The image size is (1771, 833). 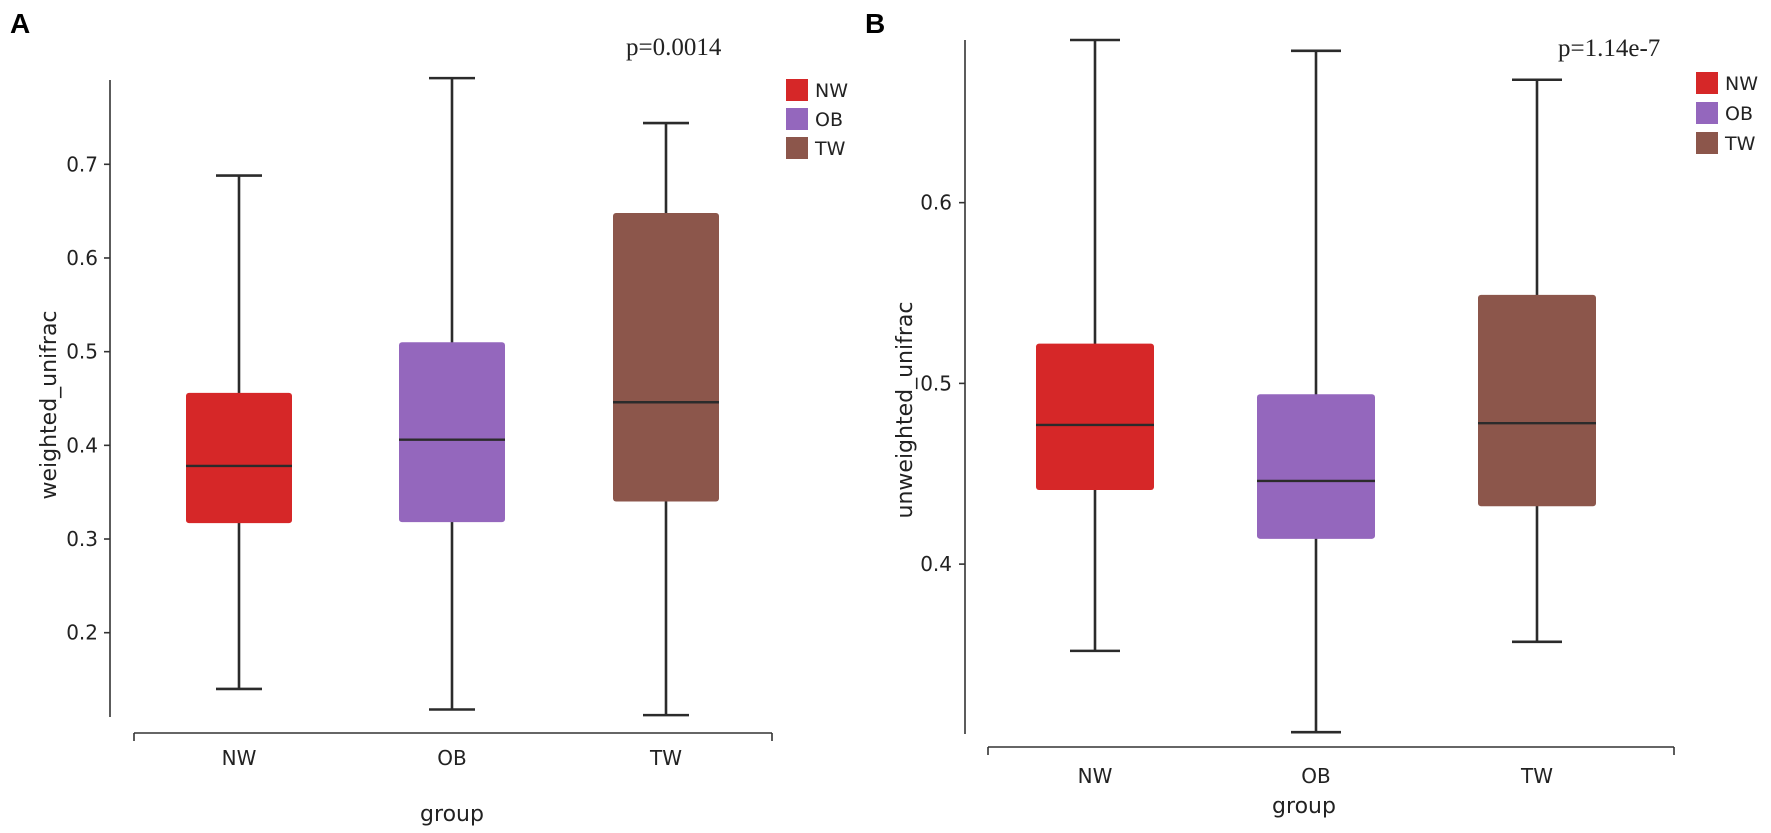 I want to click on box-b-tw, so click(x=1537, y=361).